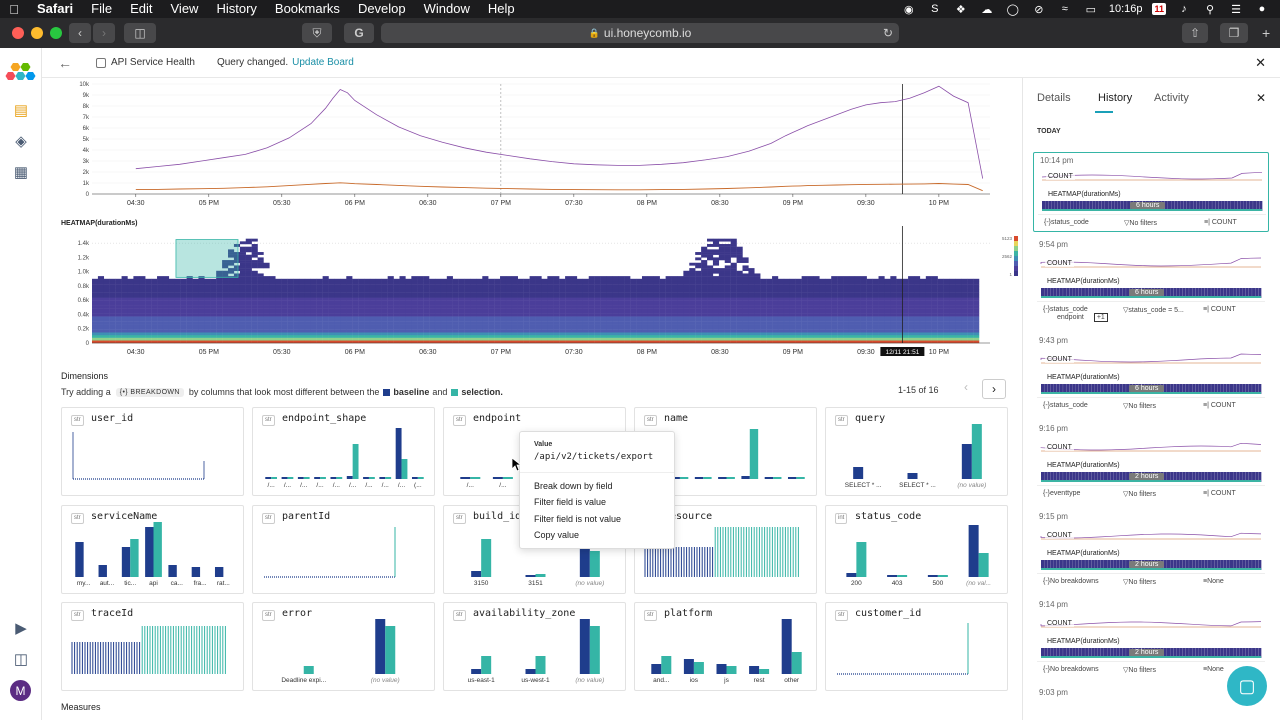  What do you see at coordinates (184, 8) in the screenshot?
I see `menu-view: View` at bounding box center [184, 8].